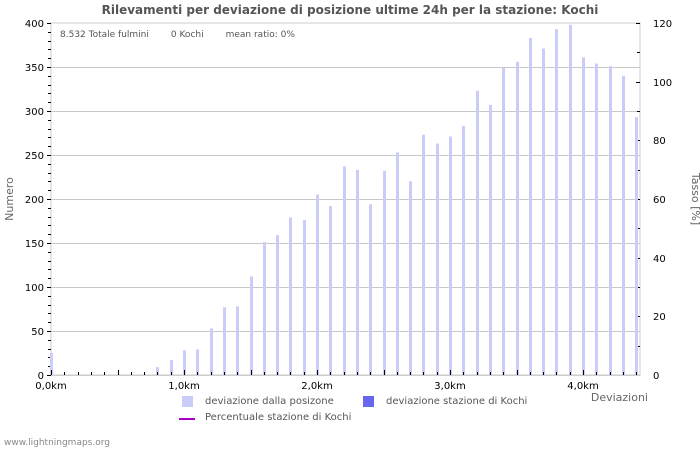 The image size is (700, 450). Describe the element at coordinates (57, 443) in the screenshot. I see `footer-credit: www.lightningmaps.org` at that location.